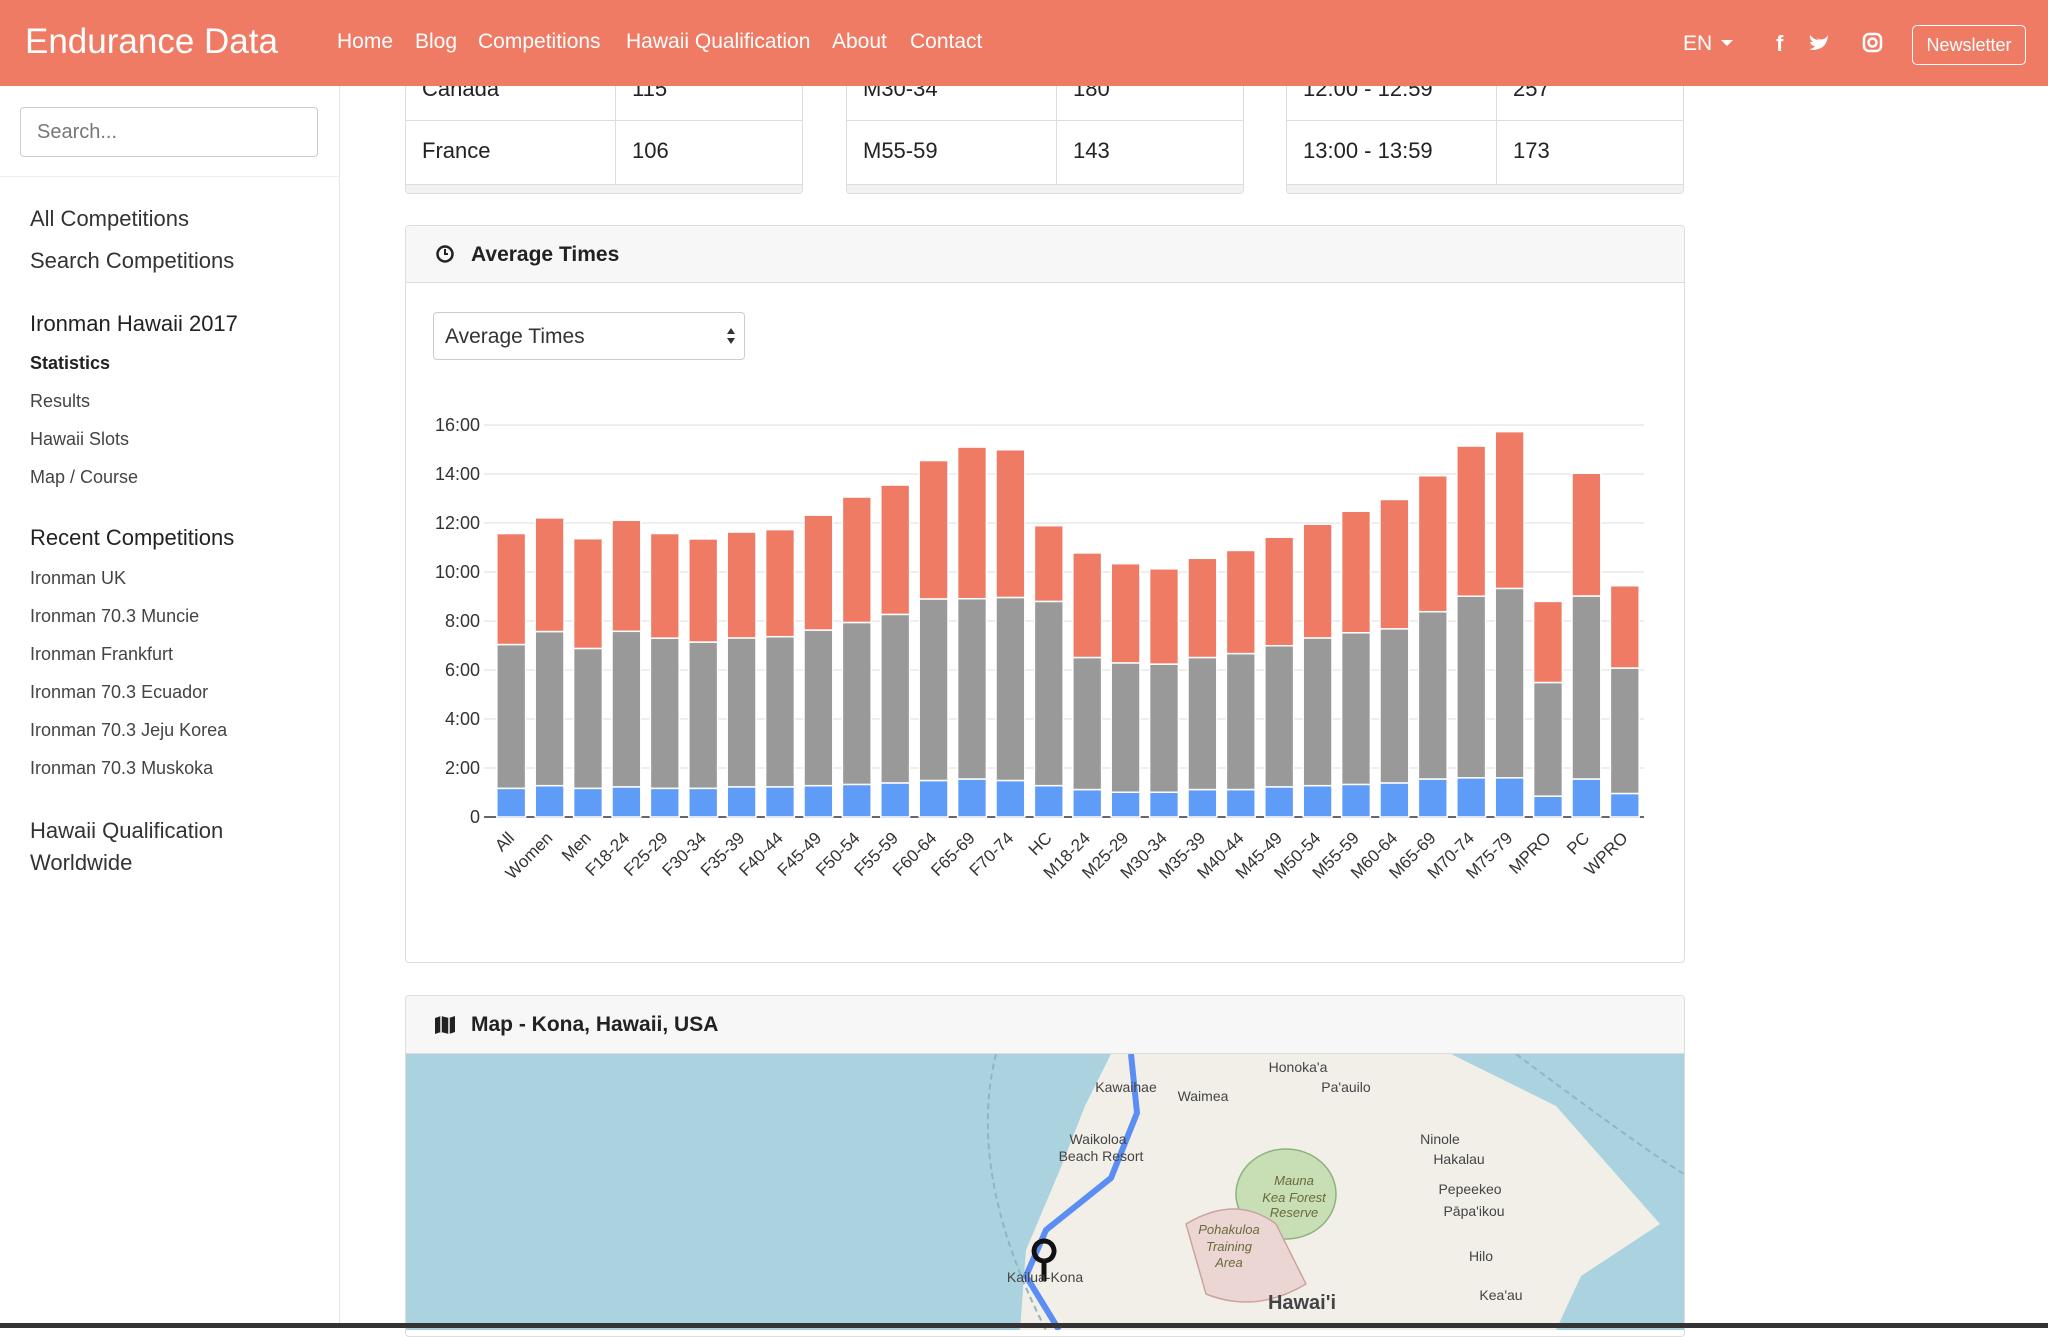 This screenshot has width=2048, height=1337. What do you see at coordinates (109, 219) in the screenshot?
I see `sidebar-link: All Competitions` at bounding box center [109, 219].